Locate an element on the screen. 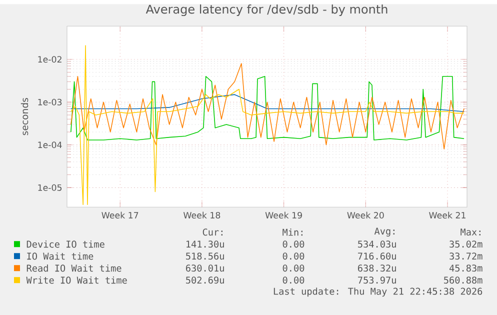 Image resolution: width=497 pixels, height=315 pixels. legend-label: Read IO Wait time is located at coordinates (74, 268).